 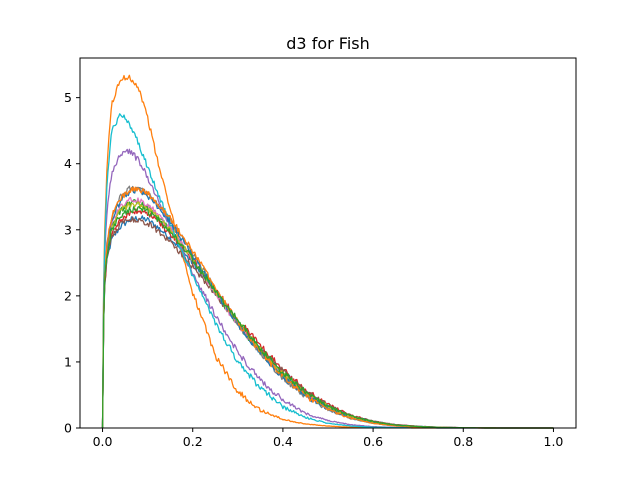 I want to click on x-axis: 0.0 0.2 0.4 0.6 0.8 1.0, so click(x=328, y=438).